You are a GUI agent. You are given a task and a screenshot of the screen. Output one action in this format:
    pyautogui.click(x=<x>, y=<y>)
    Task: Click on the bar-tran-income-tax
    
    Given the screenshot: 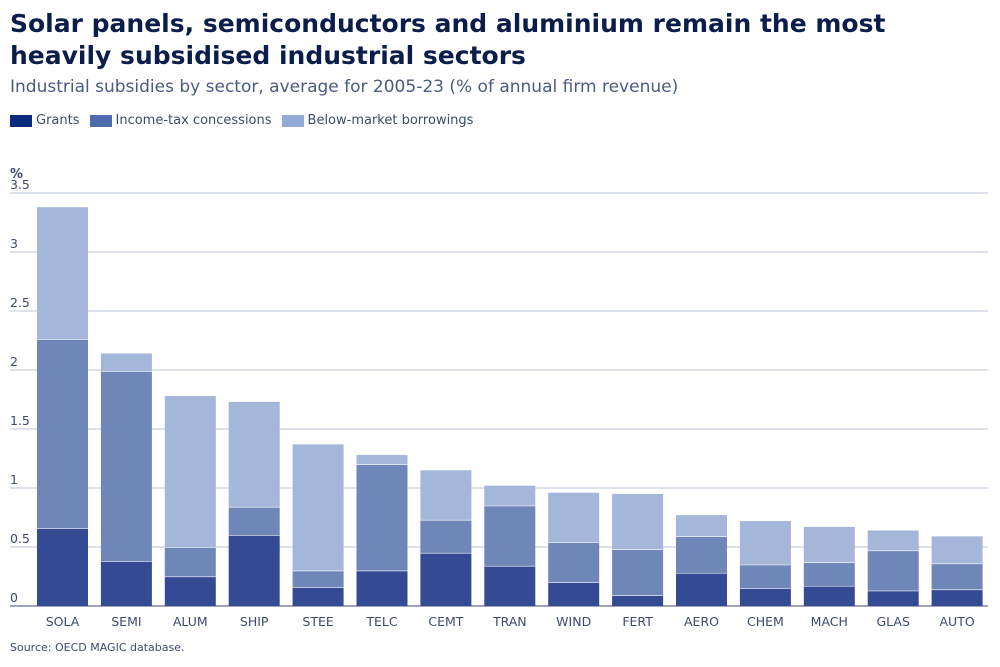 What is the action you would take?
    pyautogui.click(x=510, y=535)
    